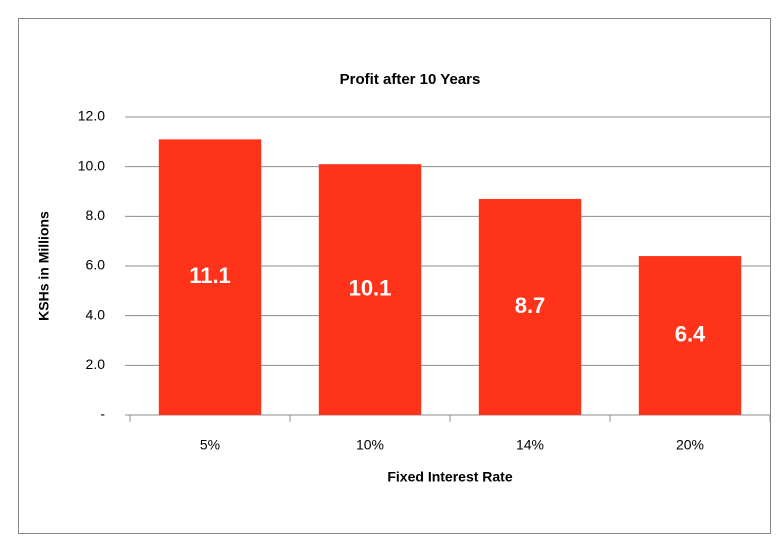 The height and width of the screenshot is (538, 776). What do you see at coordinates (210, 445) in the screenshot?
I see `x-tick-label: 5%` at bounding box center [210, 445].